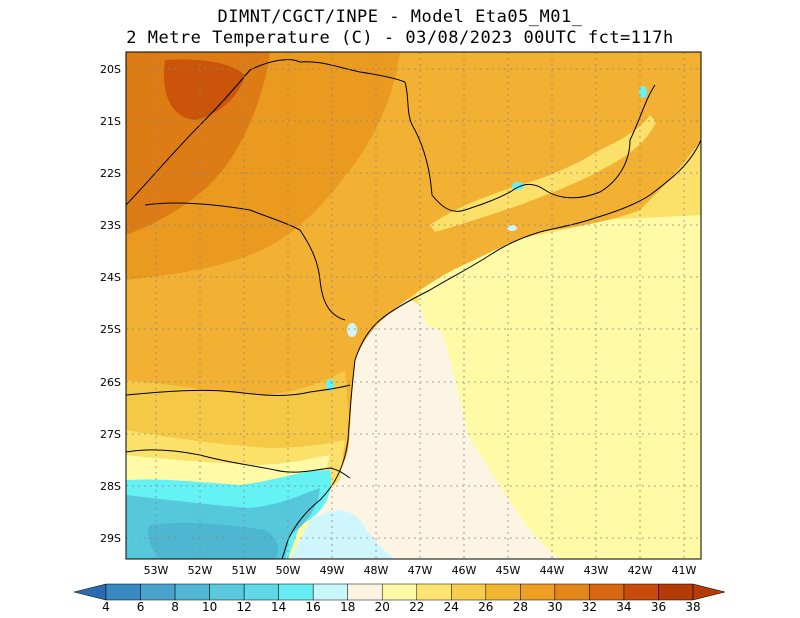 This screenshot has width=800, height=618. What do you see at coordinates (110, 486) in the screenshot?
I see `lat-label: 28S` at bounding box center [110, 486].